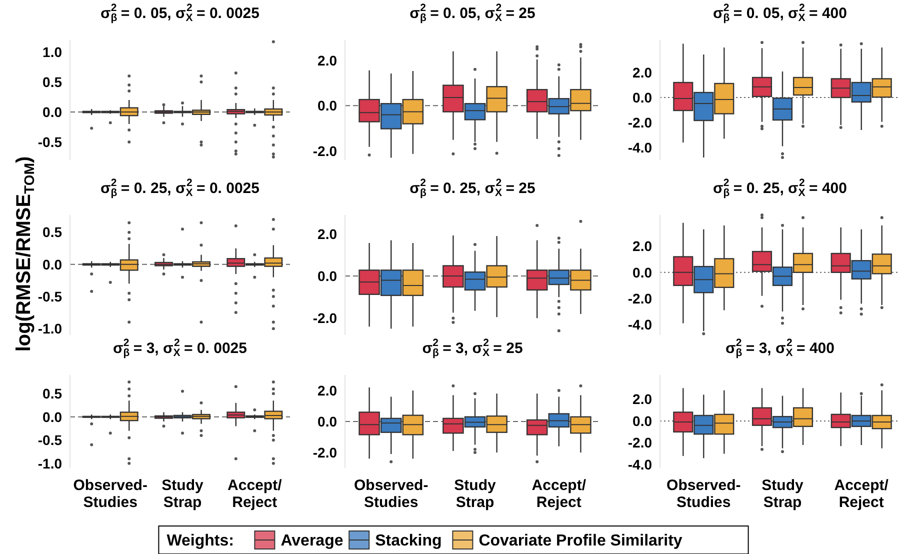  What do you see at coordinates (580, 541) in the screenshot?
I see `legend-label: Covariate Profile Similarity` at bounding box center [580, 541].